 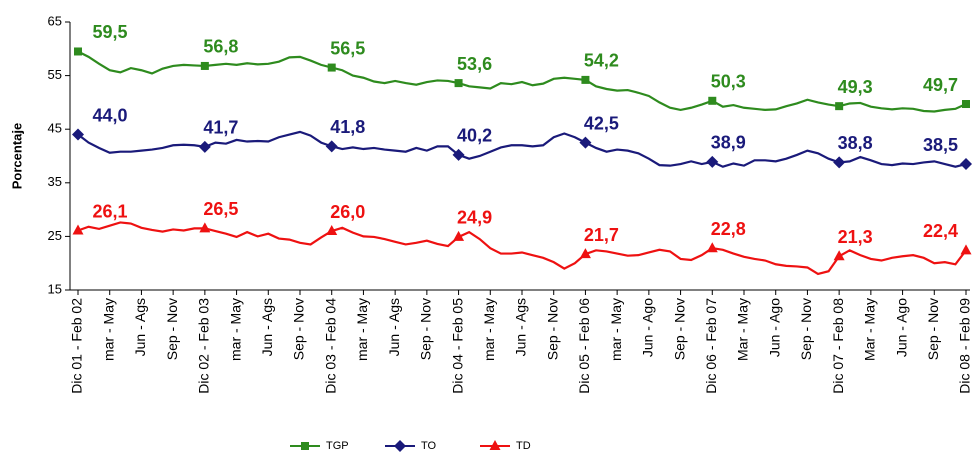 I want to click on legend-label: TO, so click(x=429, y=446).